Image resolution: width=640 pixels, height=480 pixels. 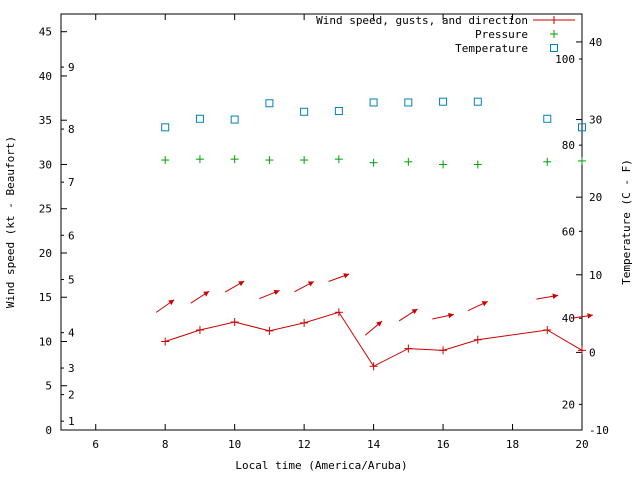 What do you see at coordinates (501, 34) in the screenshot?
I see `legend-label: Pressure` at bounding box center [501, 34].